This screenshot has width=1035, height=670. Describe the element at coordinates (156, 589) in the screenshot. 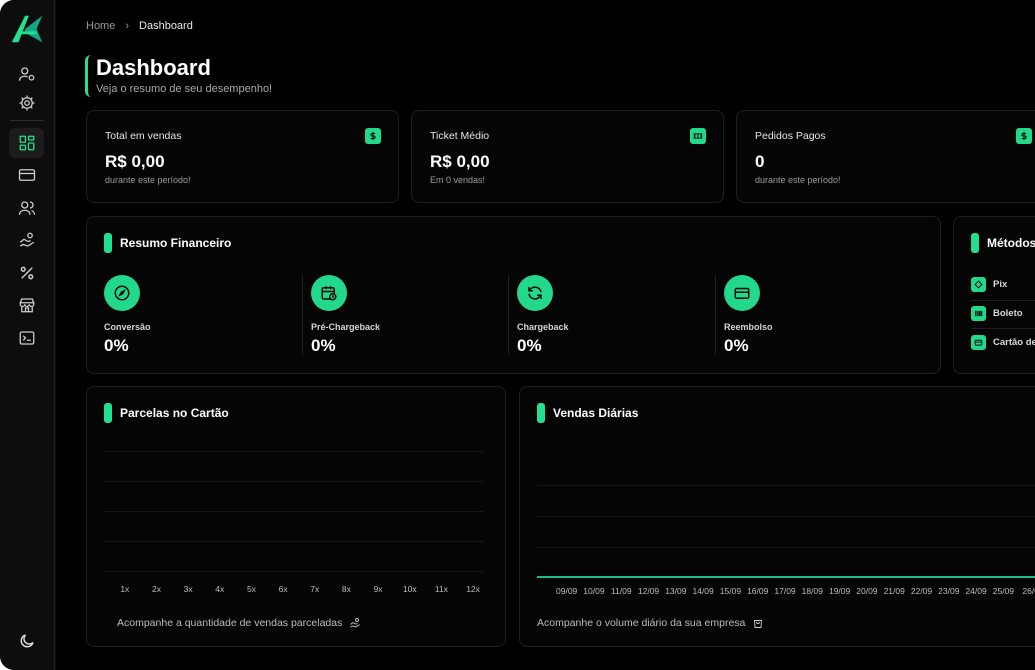

I see `x-tick-label: 2x` at that location.